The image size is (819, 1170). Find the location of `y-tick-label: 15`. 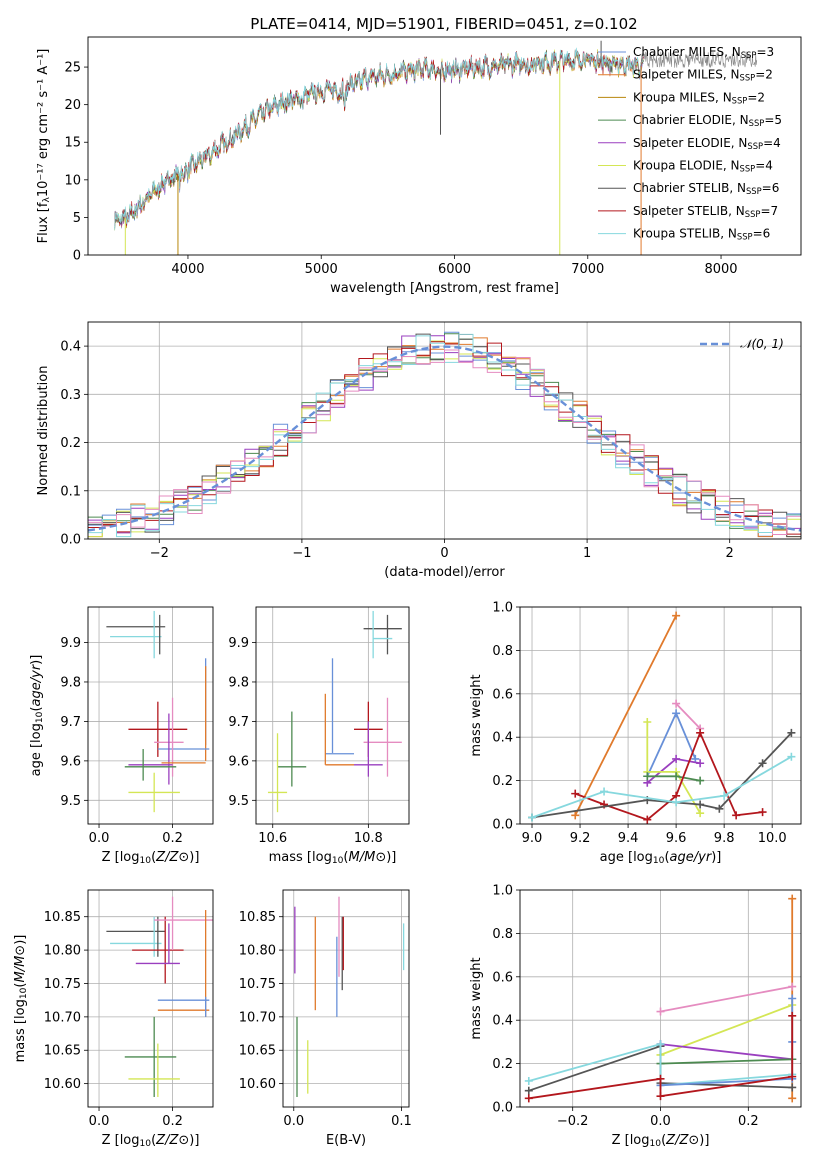

y-tick-label: 15 is located at coordinates (72, 143).